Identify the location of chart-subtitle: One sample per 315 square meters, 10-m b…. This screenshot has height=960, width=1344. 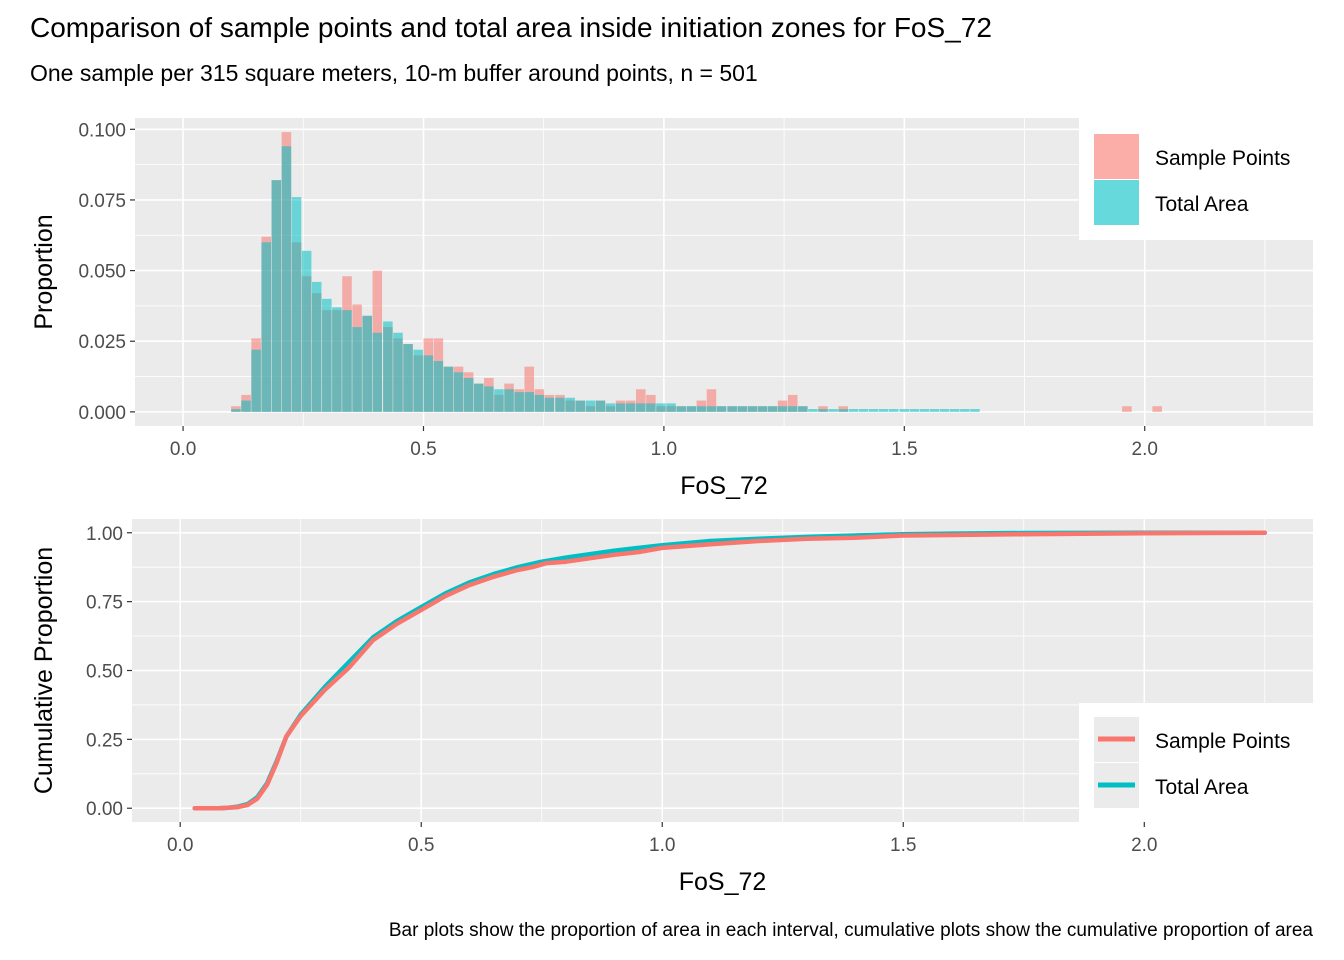
(394, 73).